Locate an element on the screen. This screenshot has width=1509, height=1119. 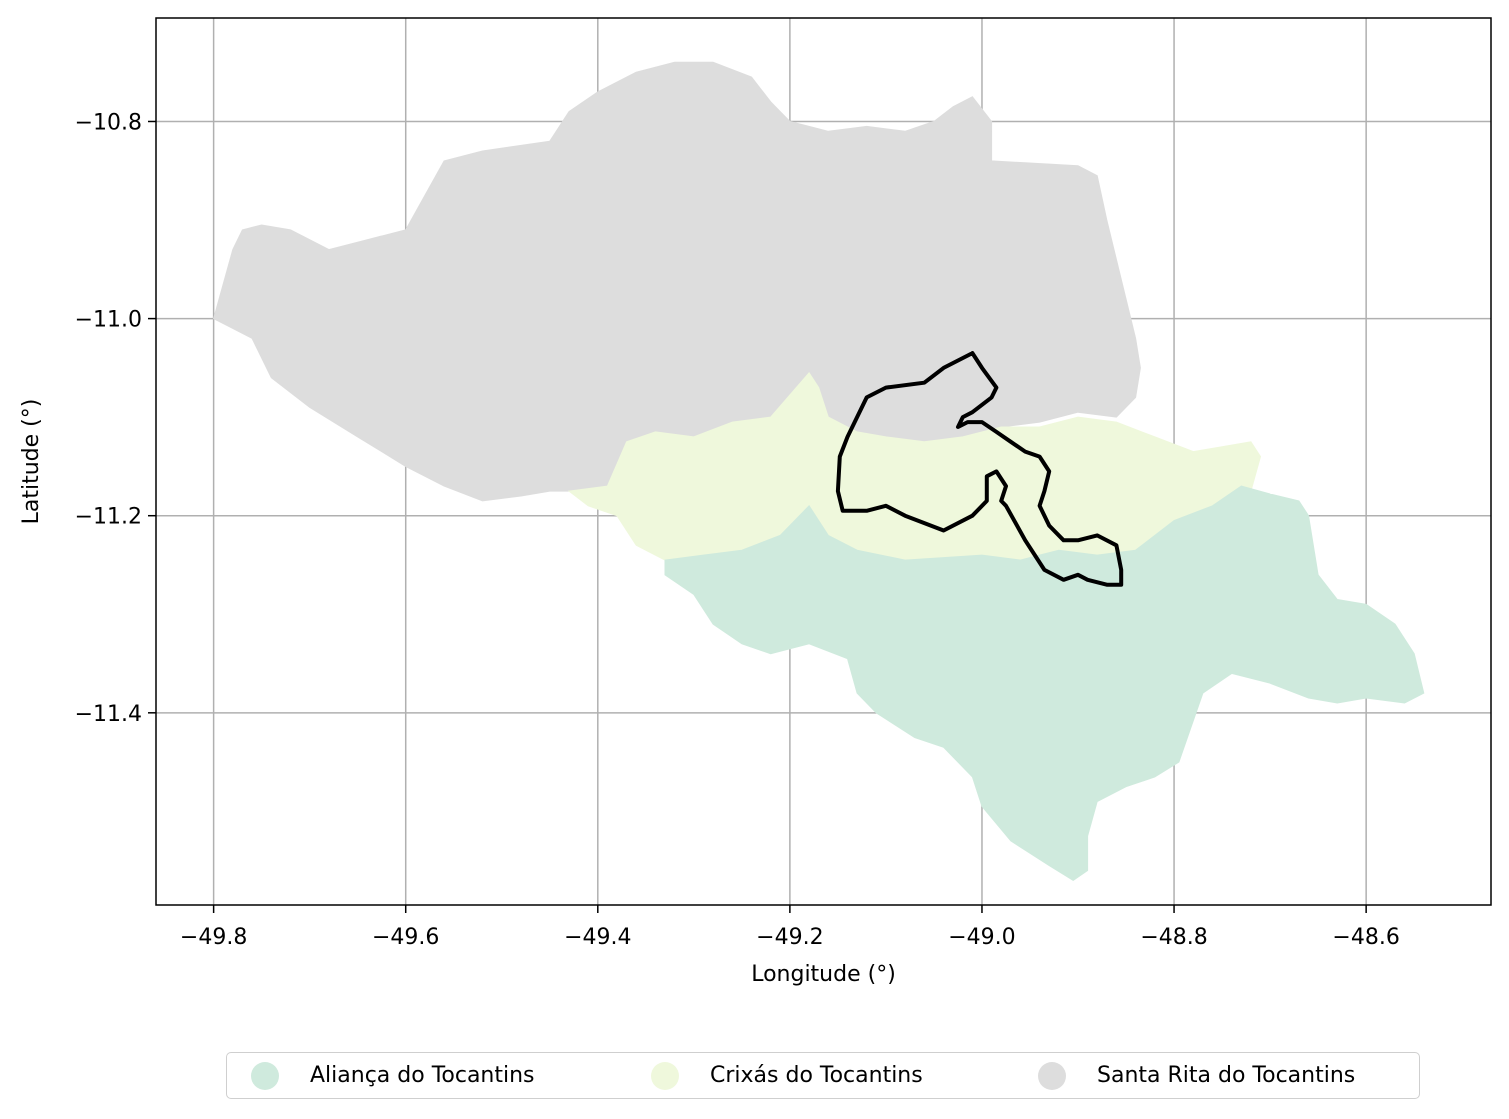
y-tick-label: −11.0 is located at coordinates (108, 320).